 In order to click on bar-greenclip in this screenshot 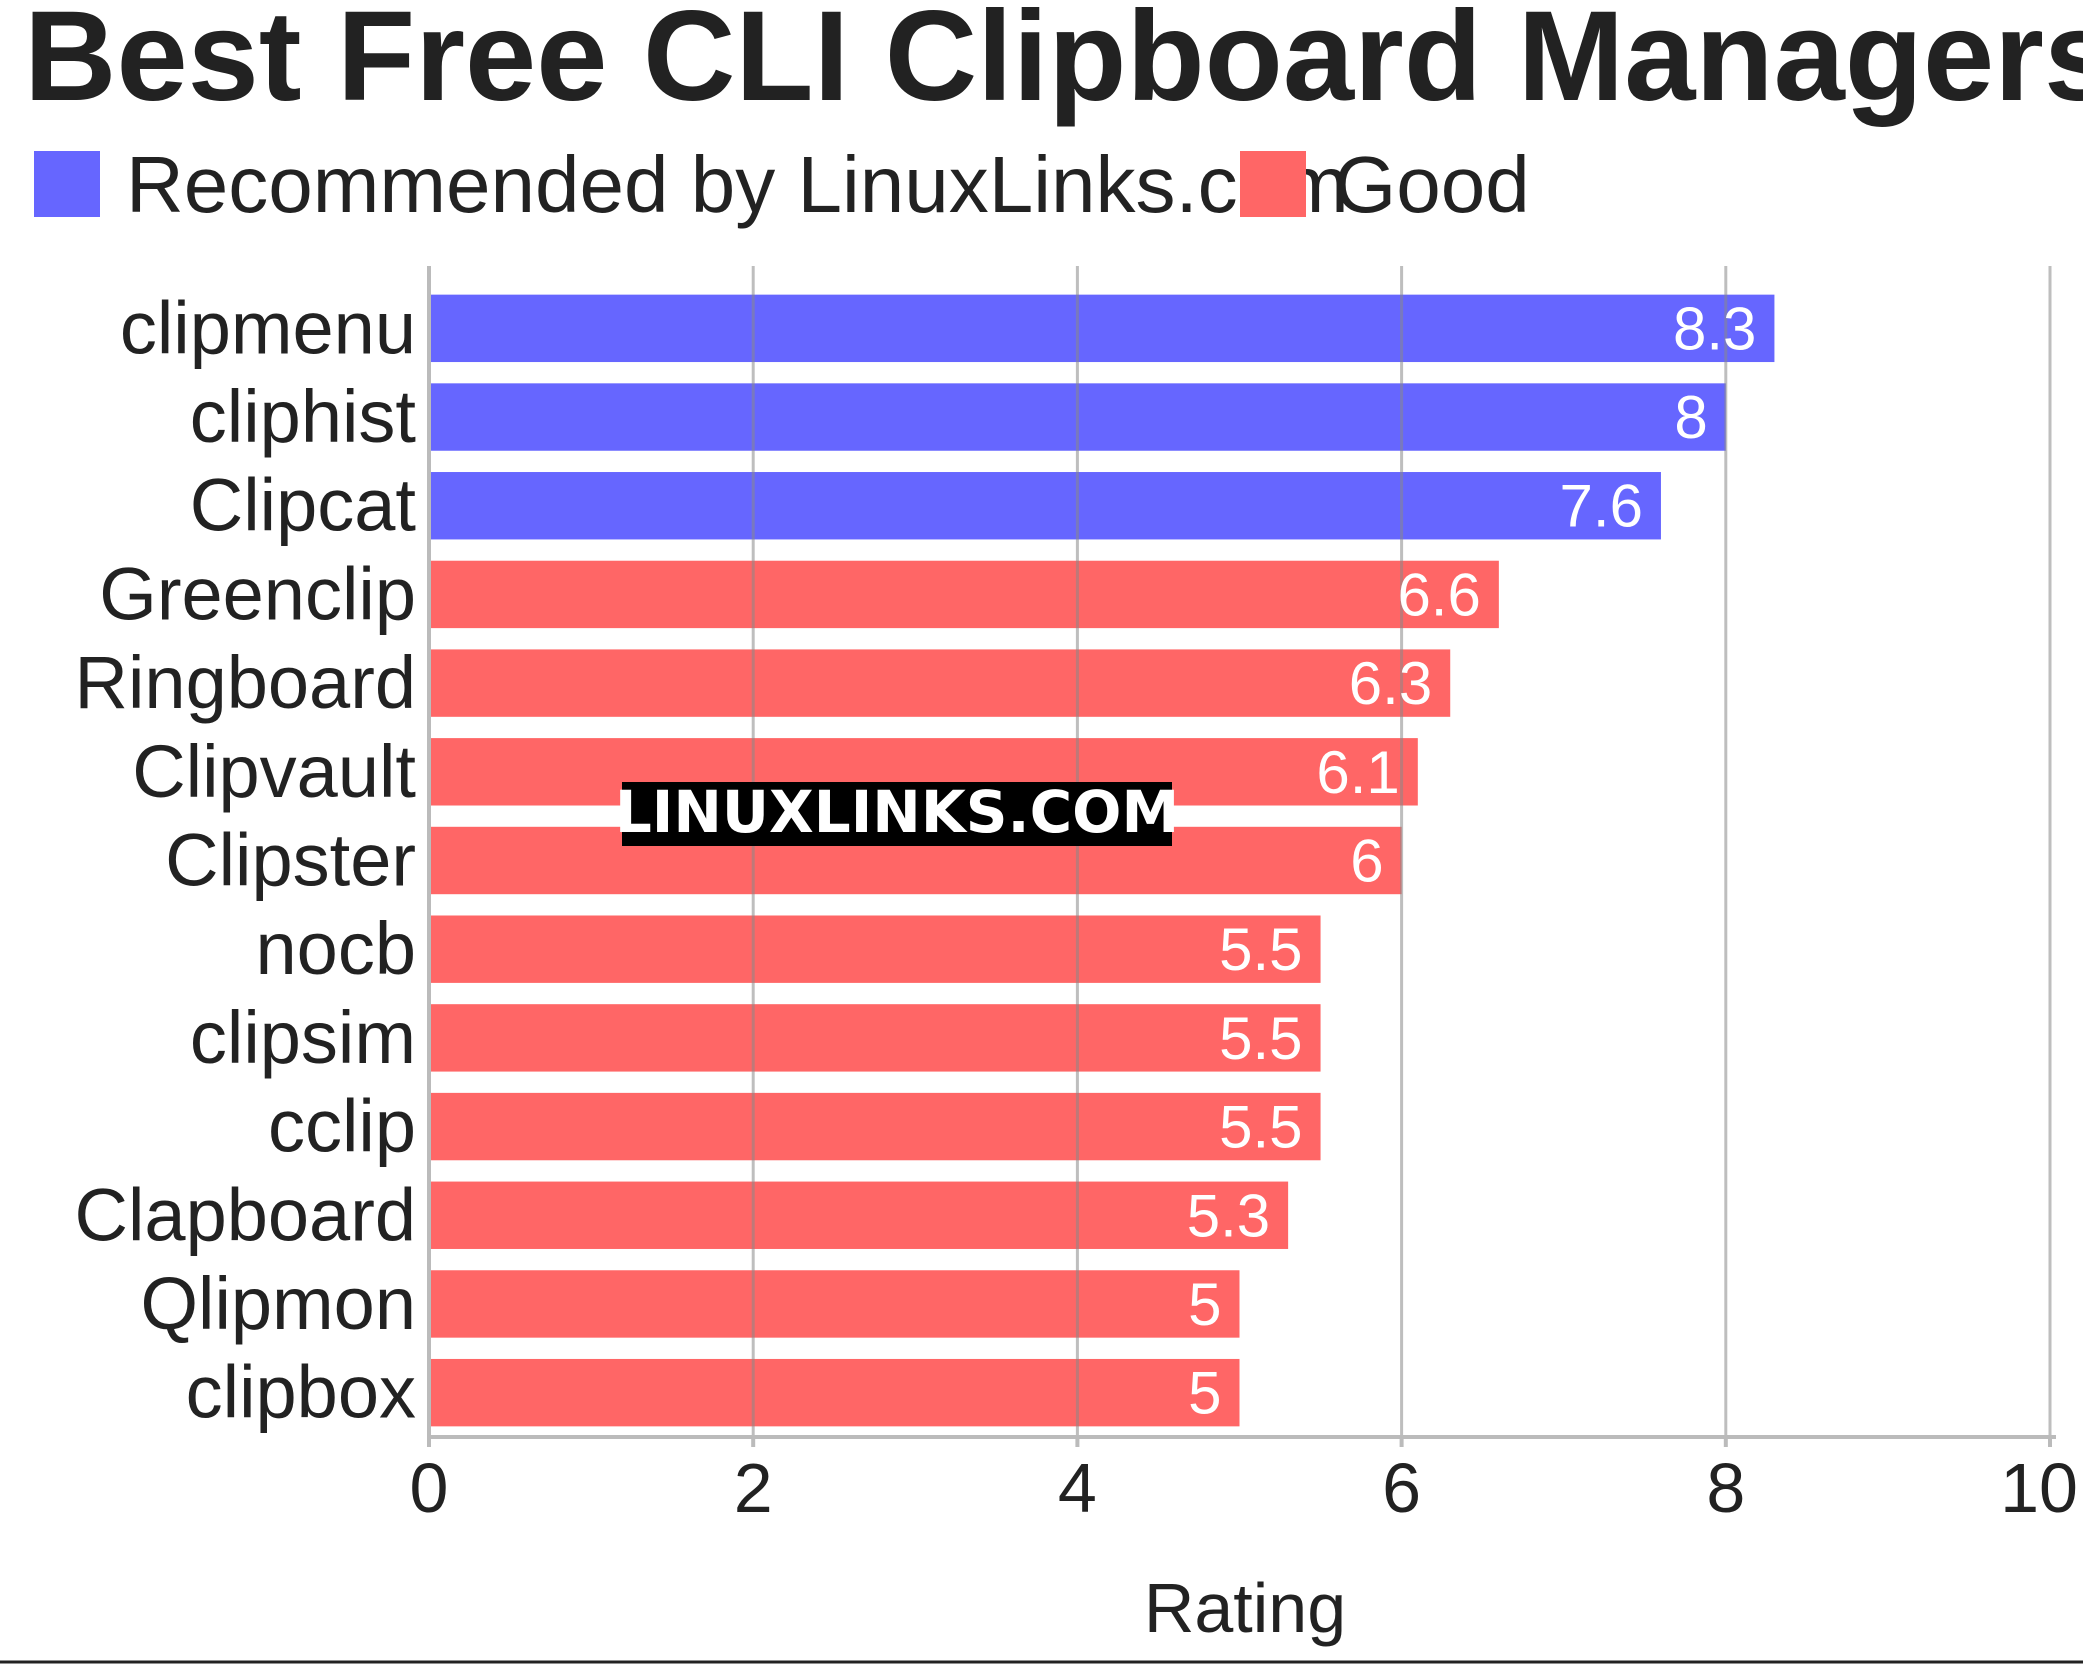, I will do `click(964, 594)`.